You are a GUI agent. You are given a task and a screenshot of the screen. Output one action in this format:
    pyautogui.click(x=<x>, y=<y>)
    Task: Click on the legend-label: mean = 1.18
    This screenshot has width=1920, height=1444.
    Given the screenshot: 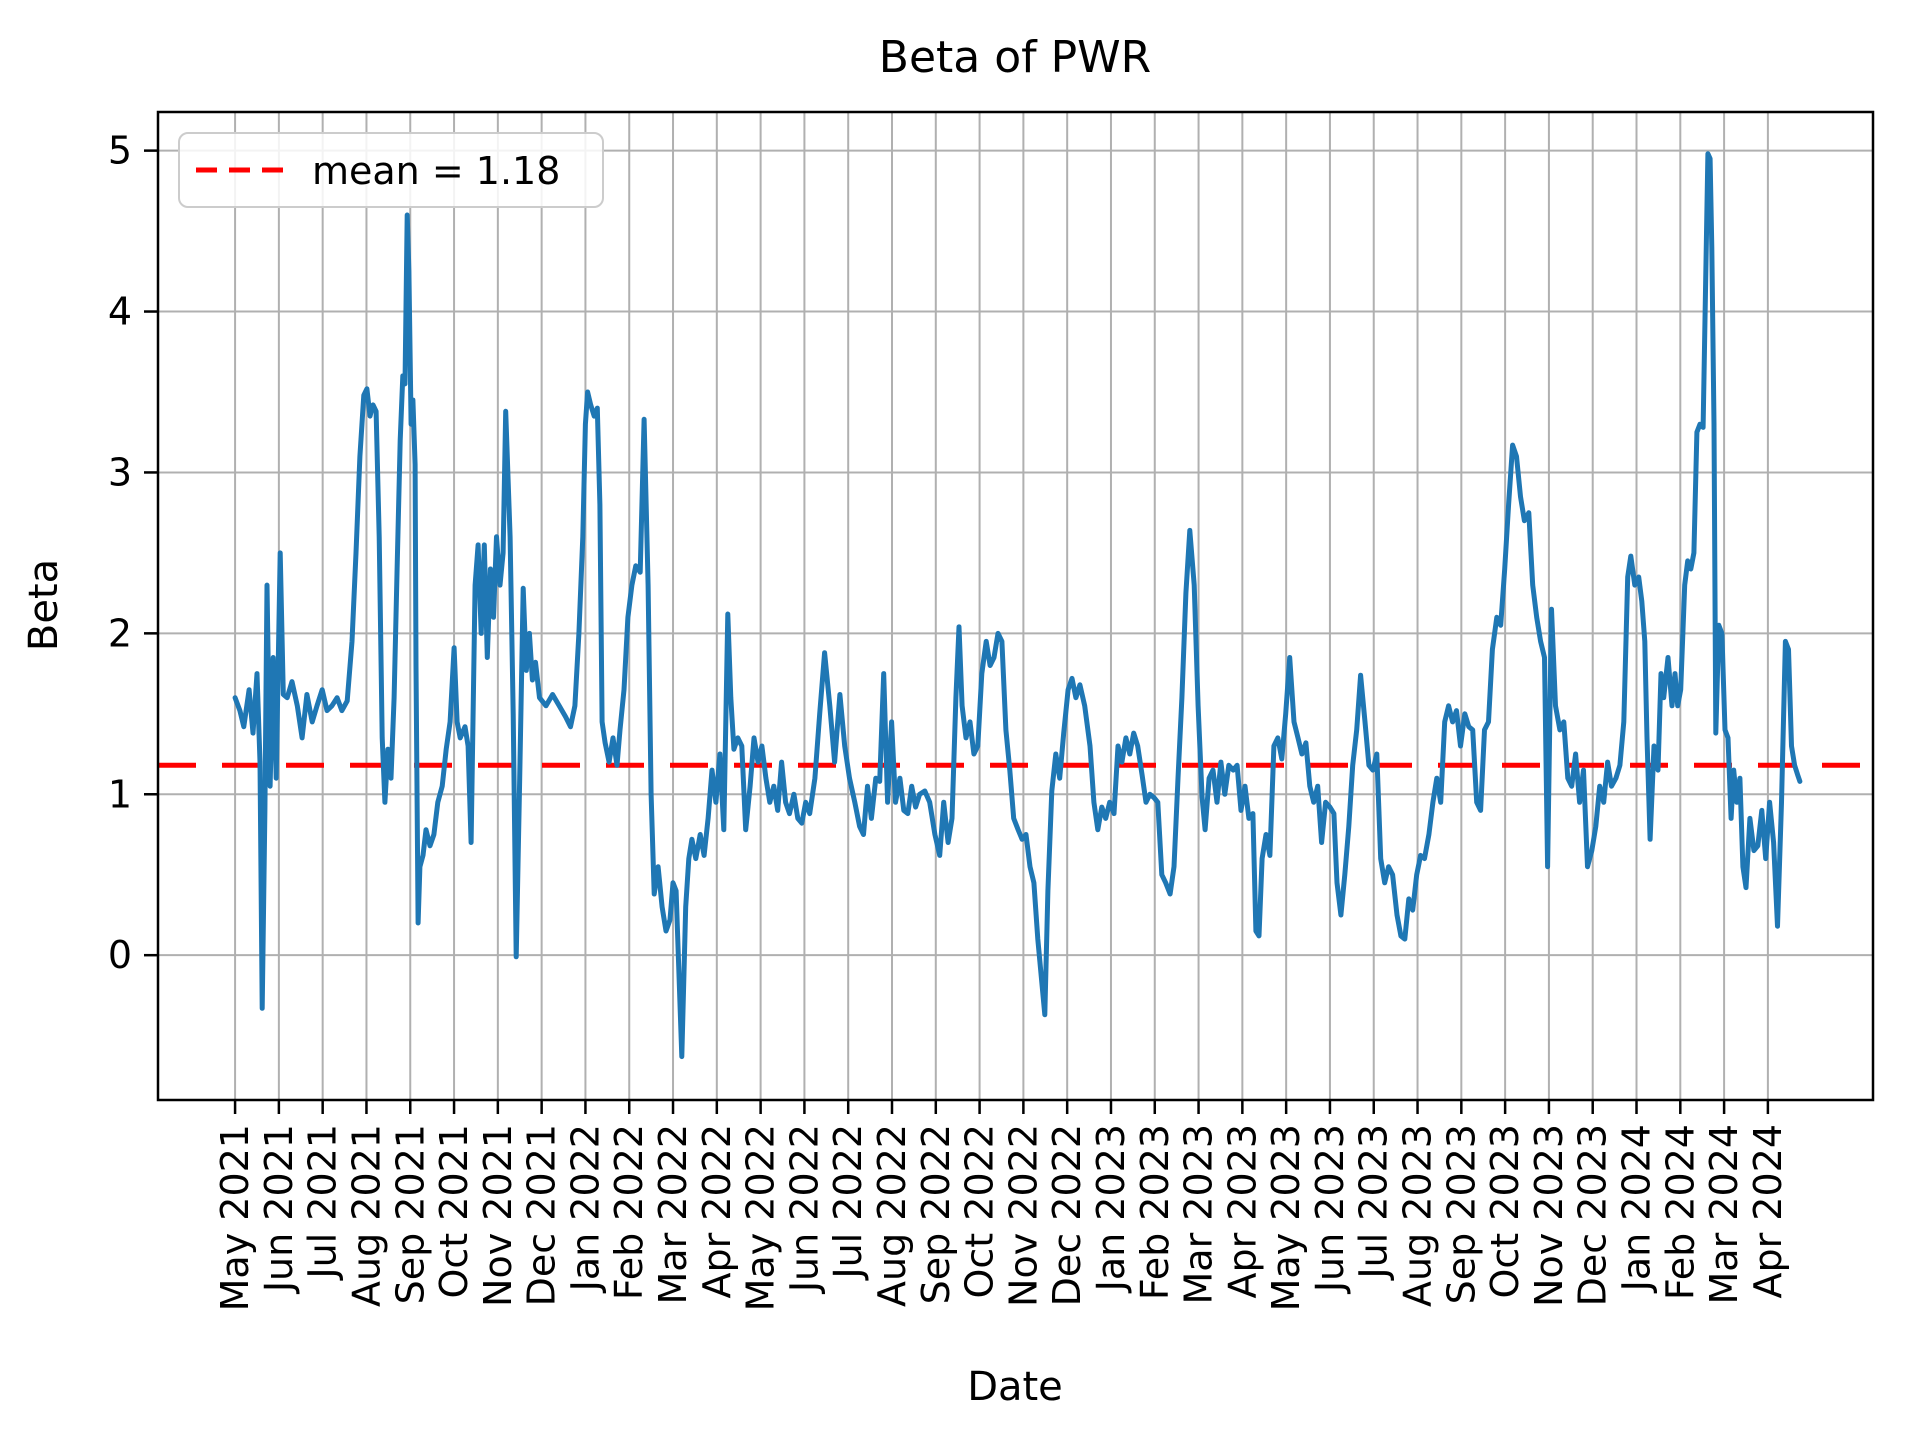 What is the action you would take?
    pyautogui.click(x=436, y=171)
    